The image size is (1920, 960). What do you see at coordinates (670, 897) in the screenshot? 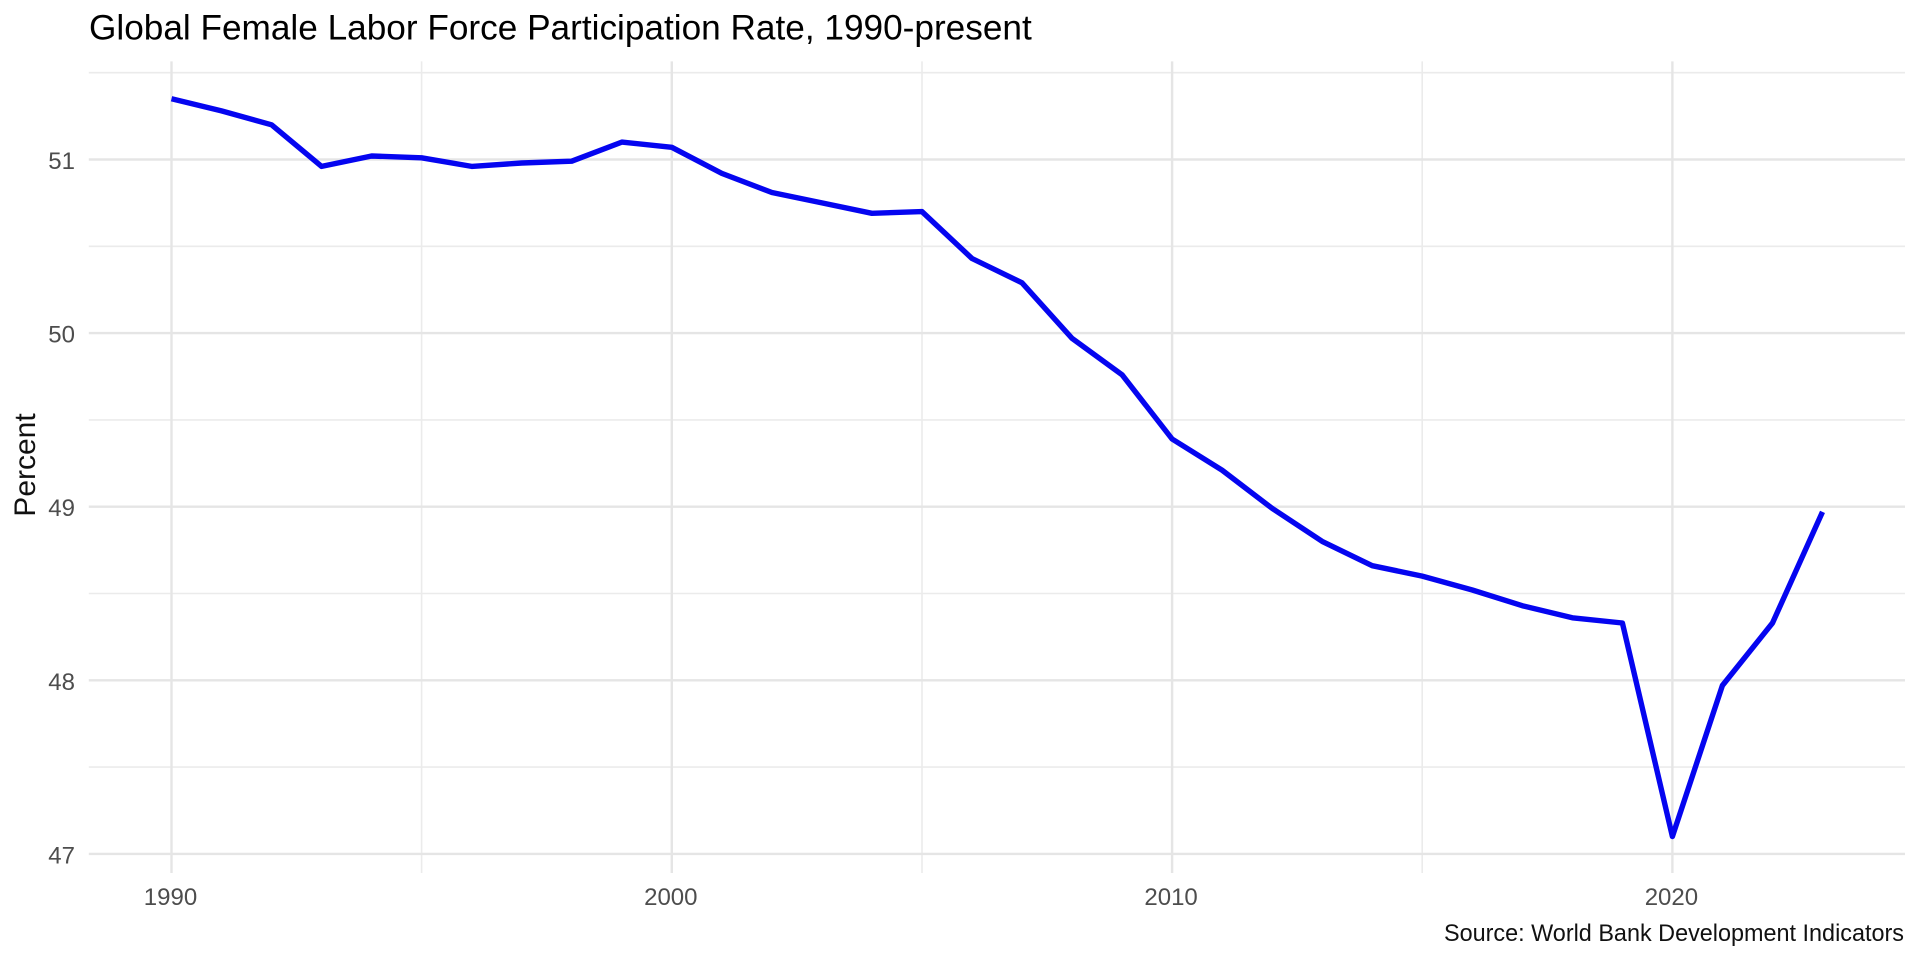
I see `svg-text: 2000` at bounding box center [670, 897].